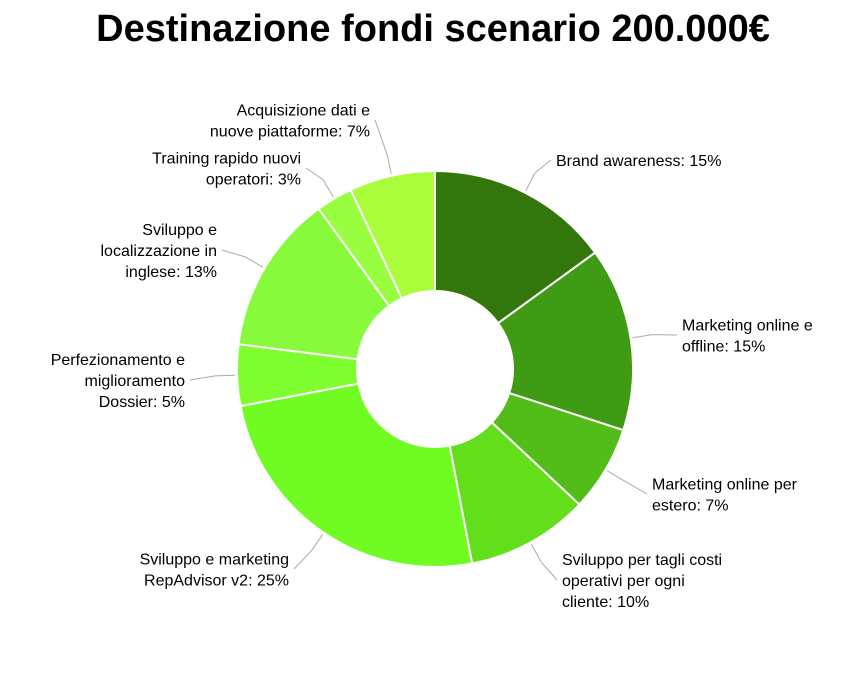 Image resolution: width=866 pixels, height=680 pixels. Describe the element at coordinates (216, 581) in the screenshot. I see `slice-label-line: RepAdvisor v2: 25%` at that location.